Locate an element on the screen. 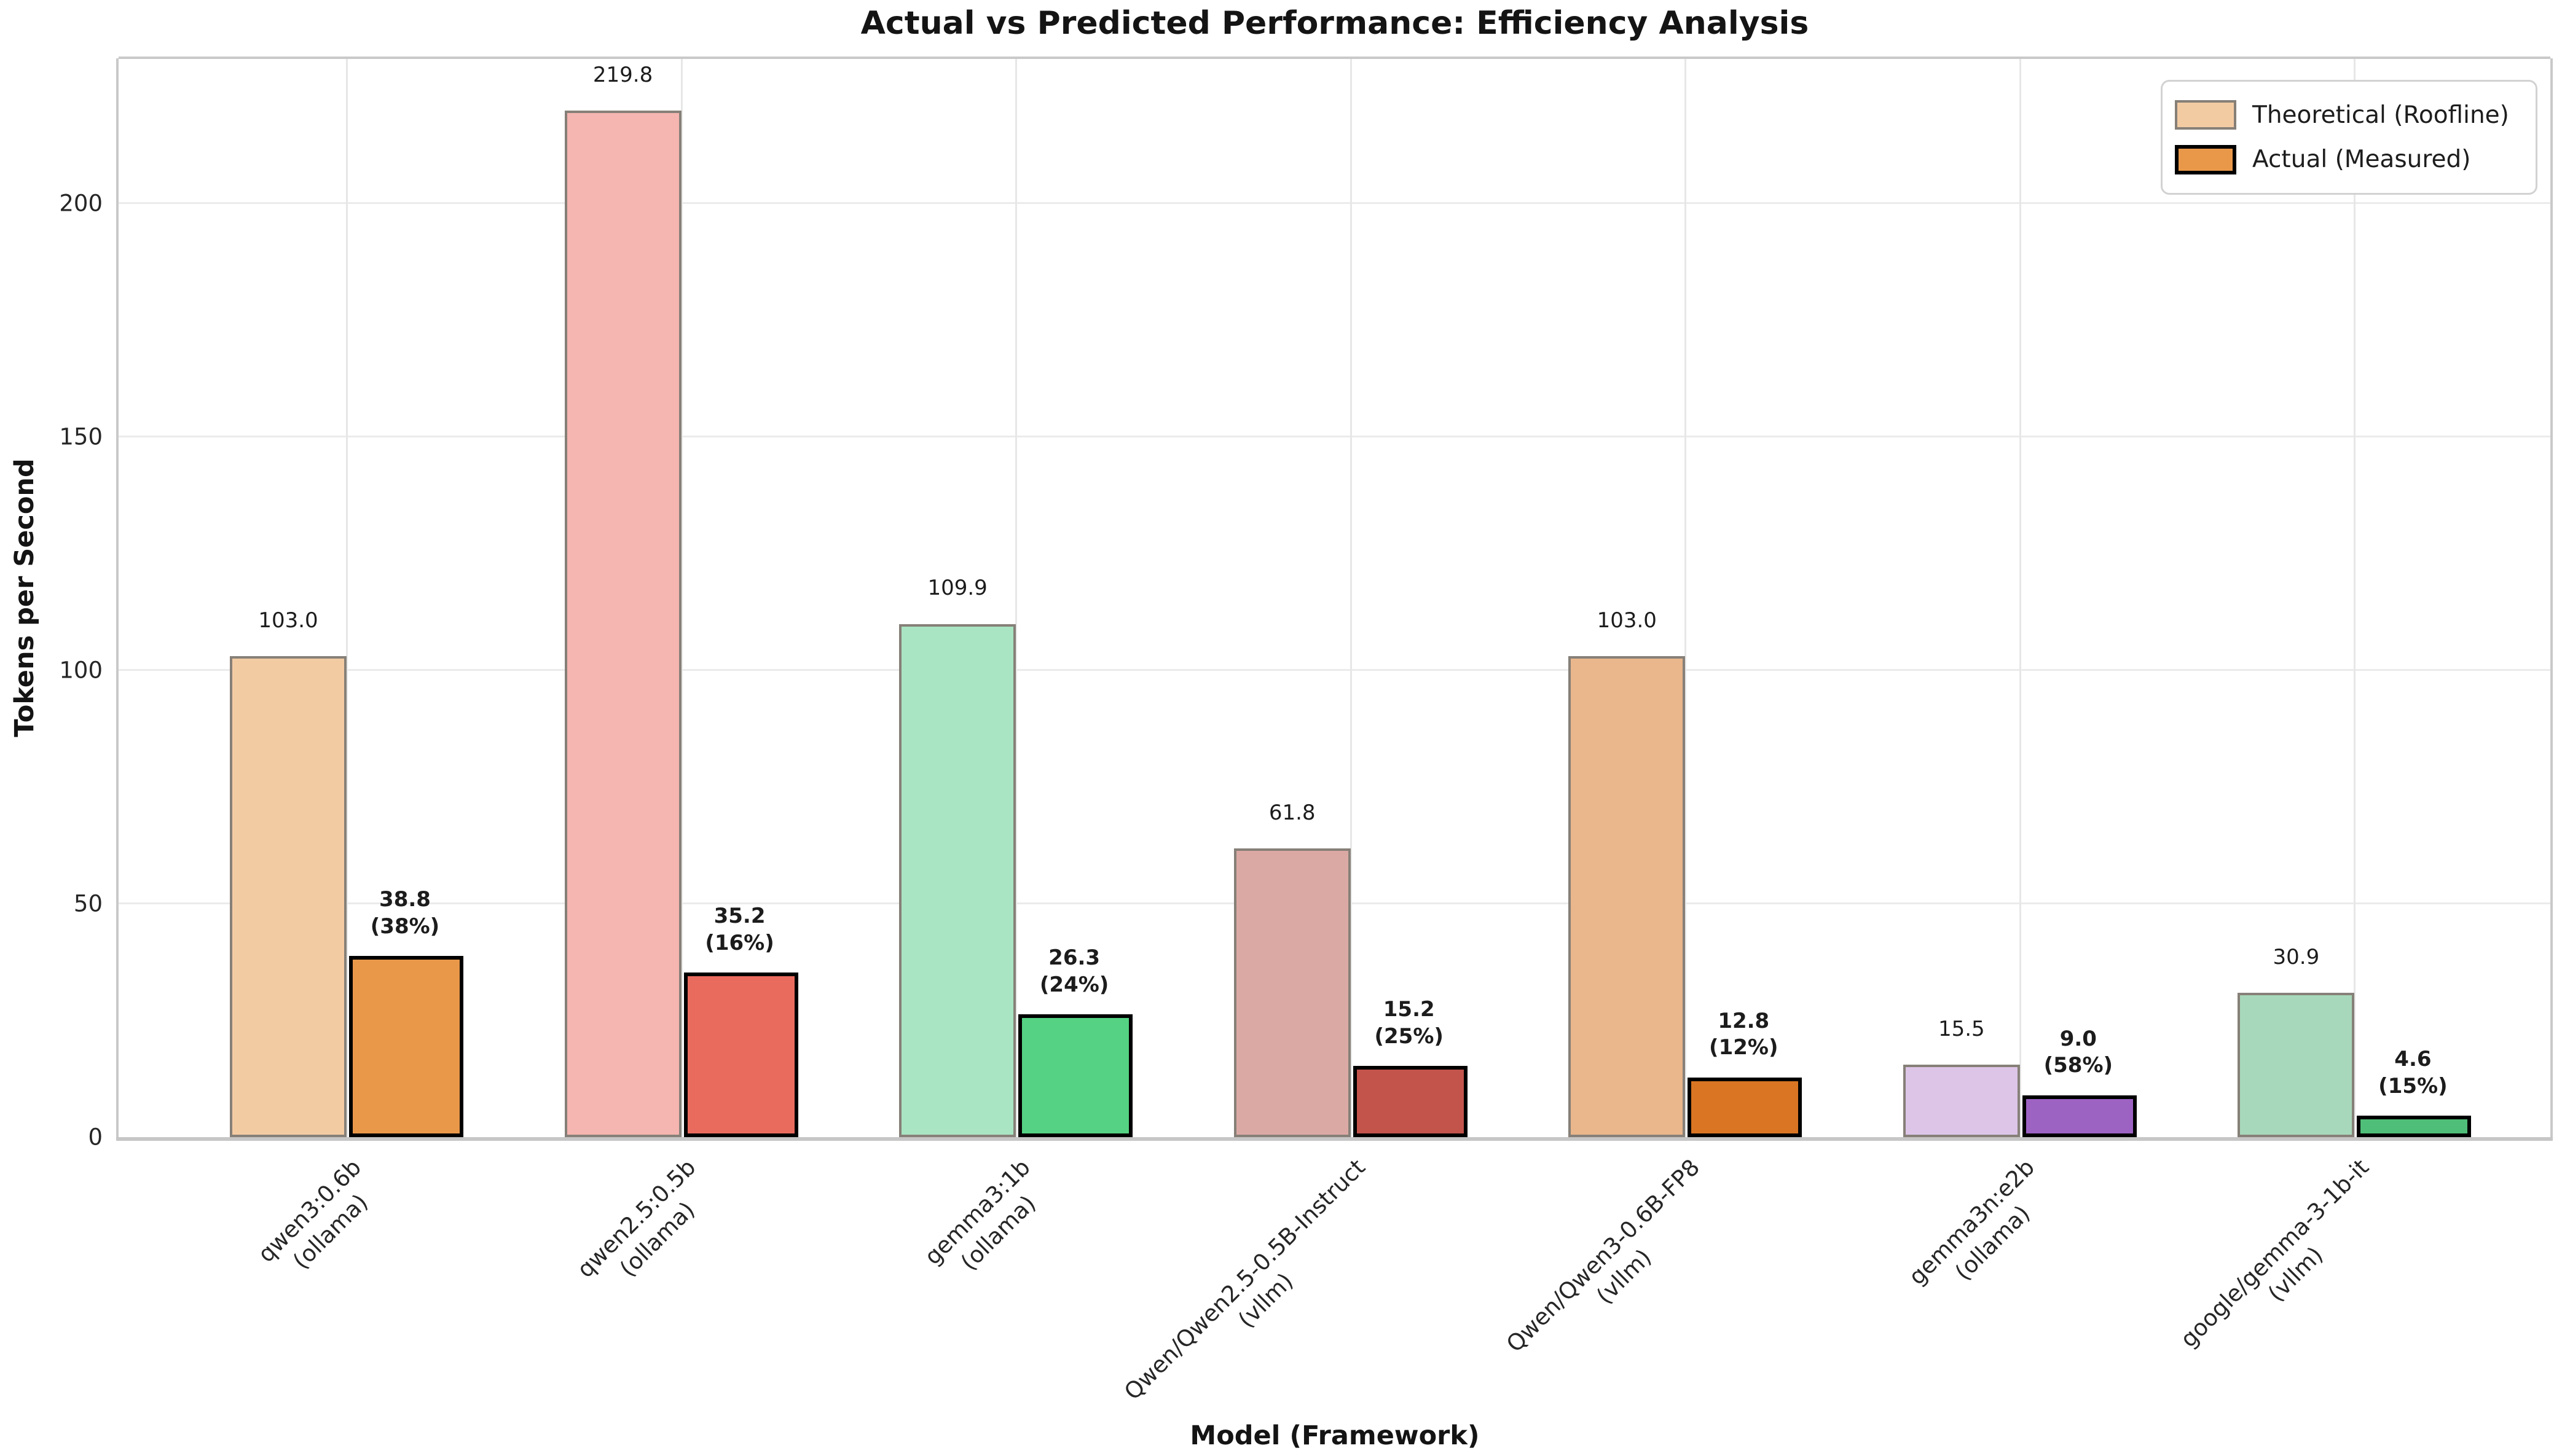 Image resolution: width=2562 pixels, height=1456 pixels. y-tick-label: 0 is located at coordinates (95, 1137).